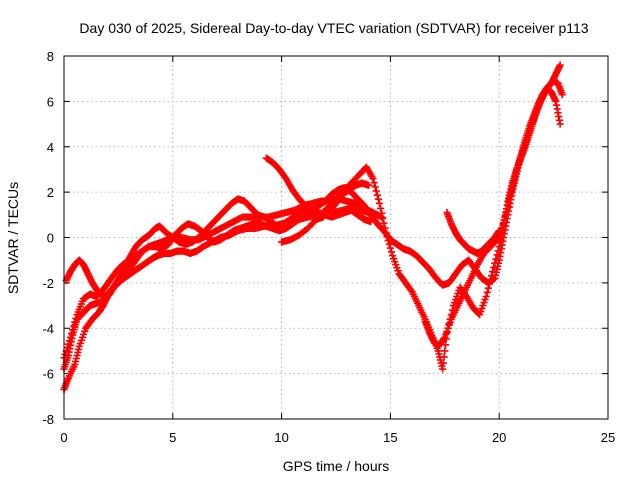 The width and height of the screenshot is (640, 480). Describe the element at coordinates (390, 437) in the screenshot. I see `x-tick-label: 15` at that location.